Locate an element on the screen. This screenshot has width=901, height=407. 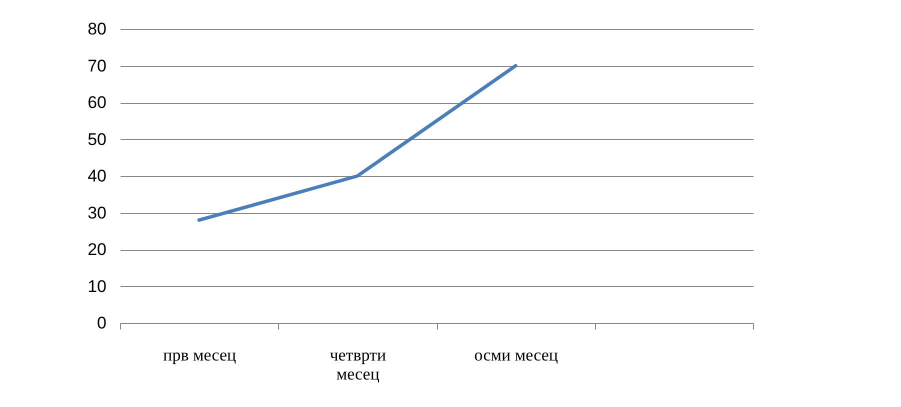
y-tick-label: 30 is located at coordinates (97, 212).